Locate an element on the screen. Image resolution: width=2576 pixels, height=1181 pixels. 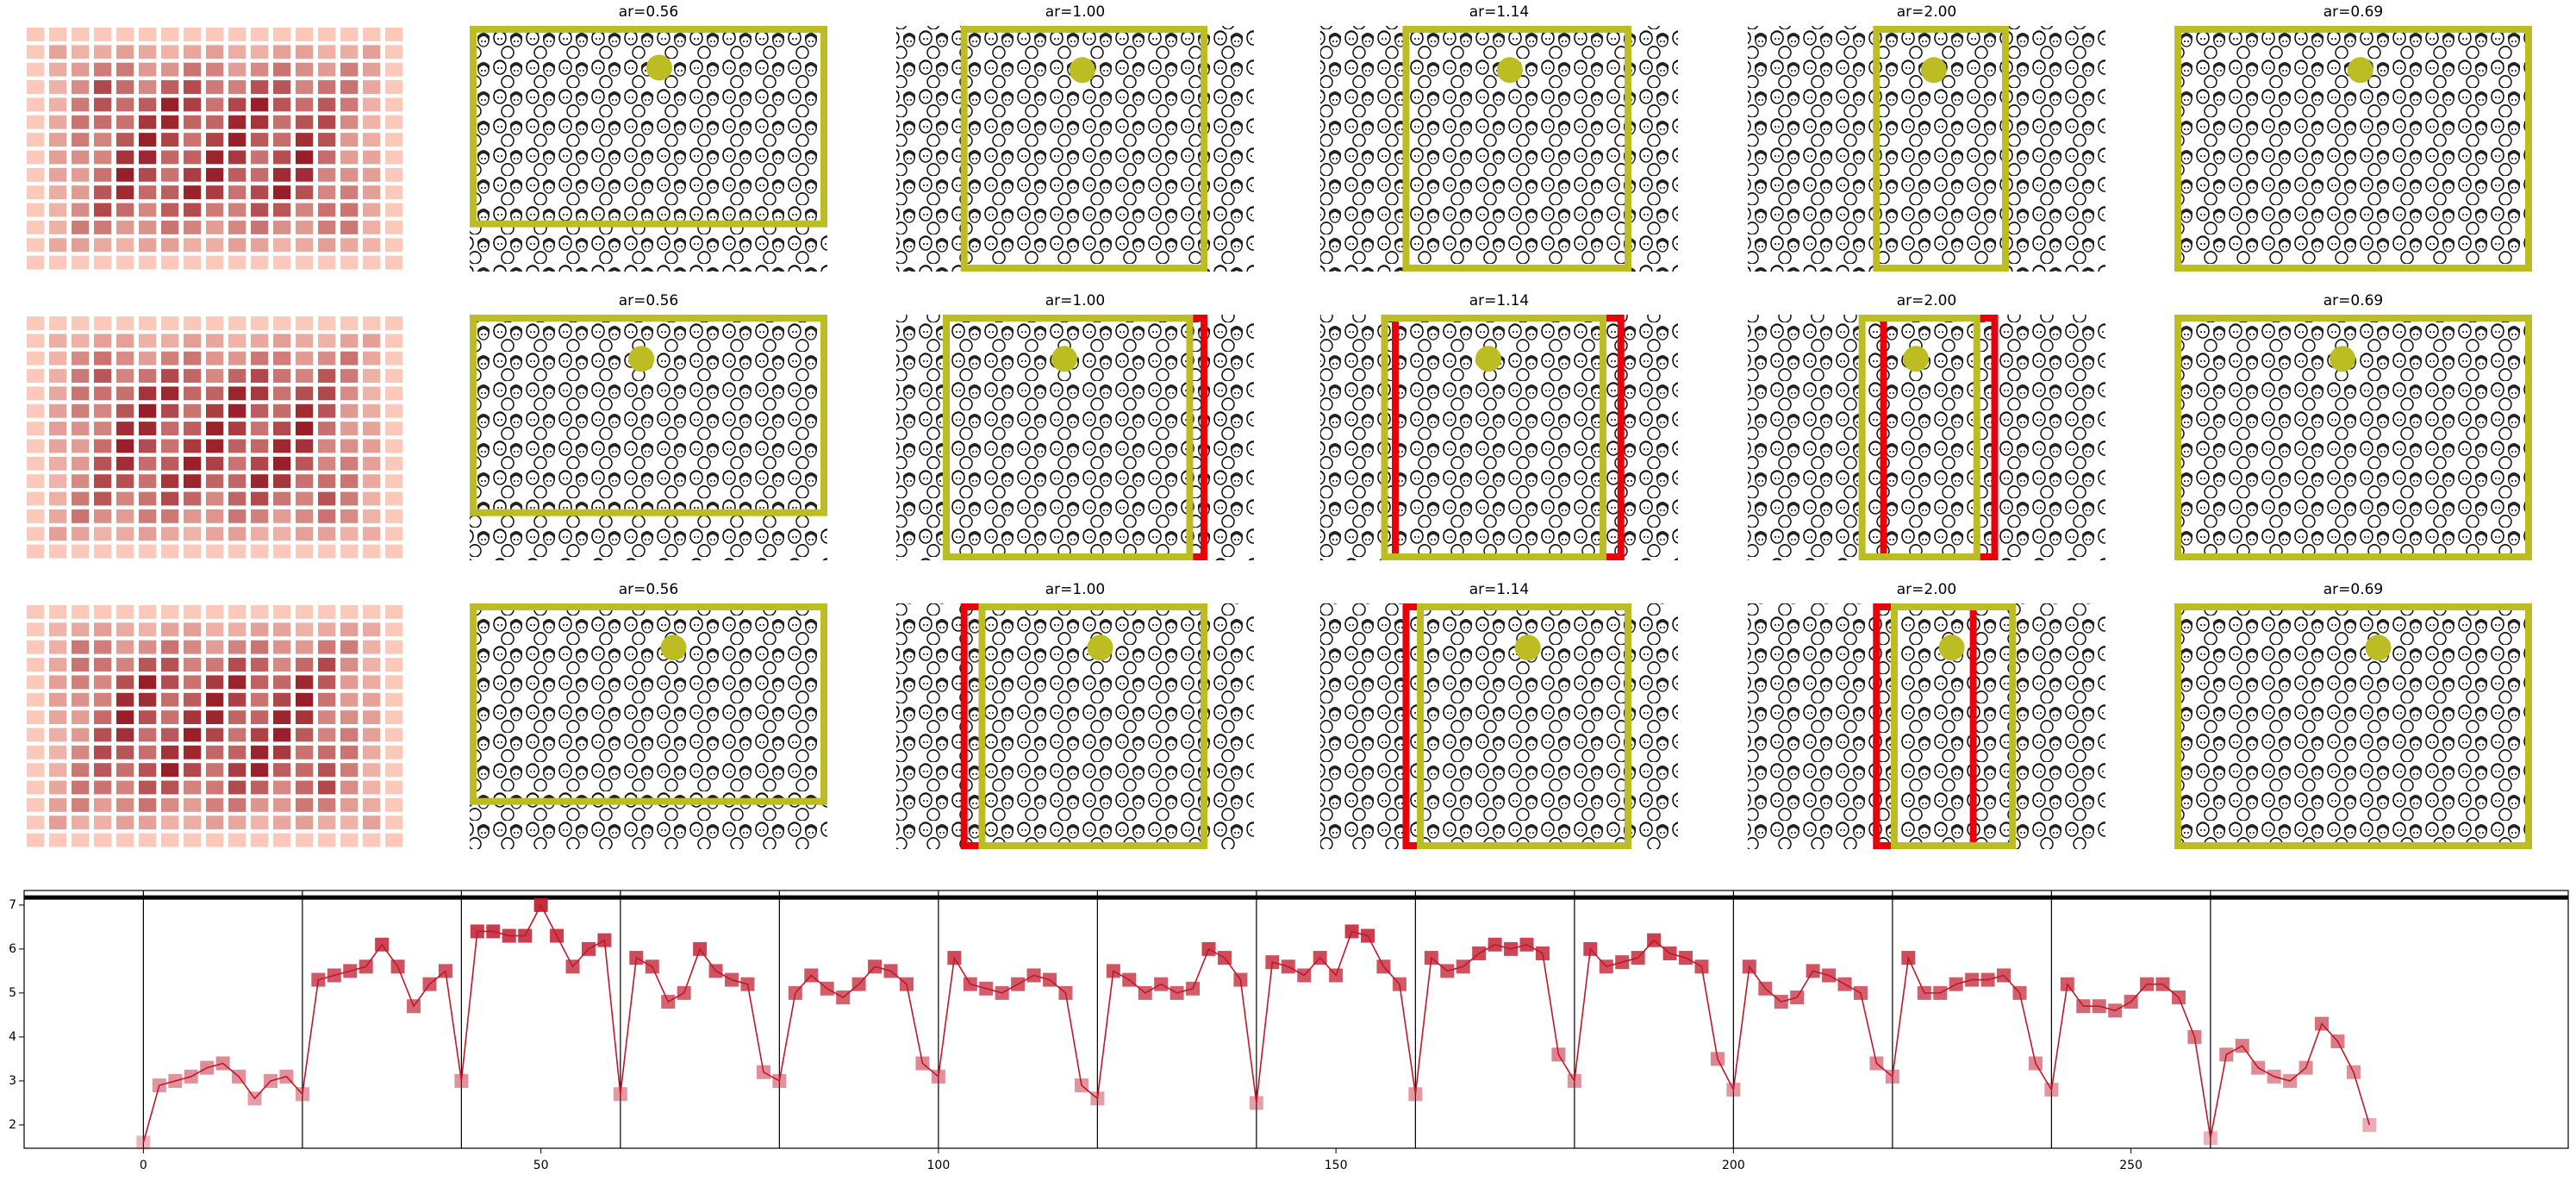
crowd-image is located at coordinates (648, 726).